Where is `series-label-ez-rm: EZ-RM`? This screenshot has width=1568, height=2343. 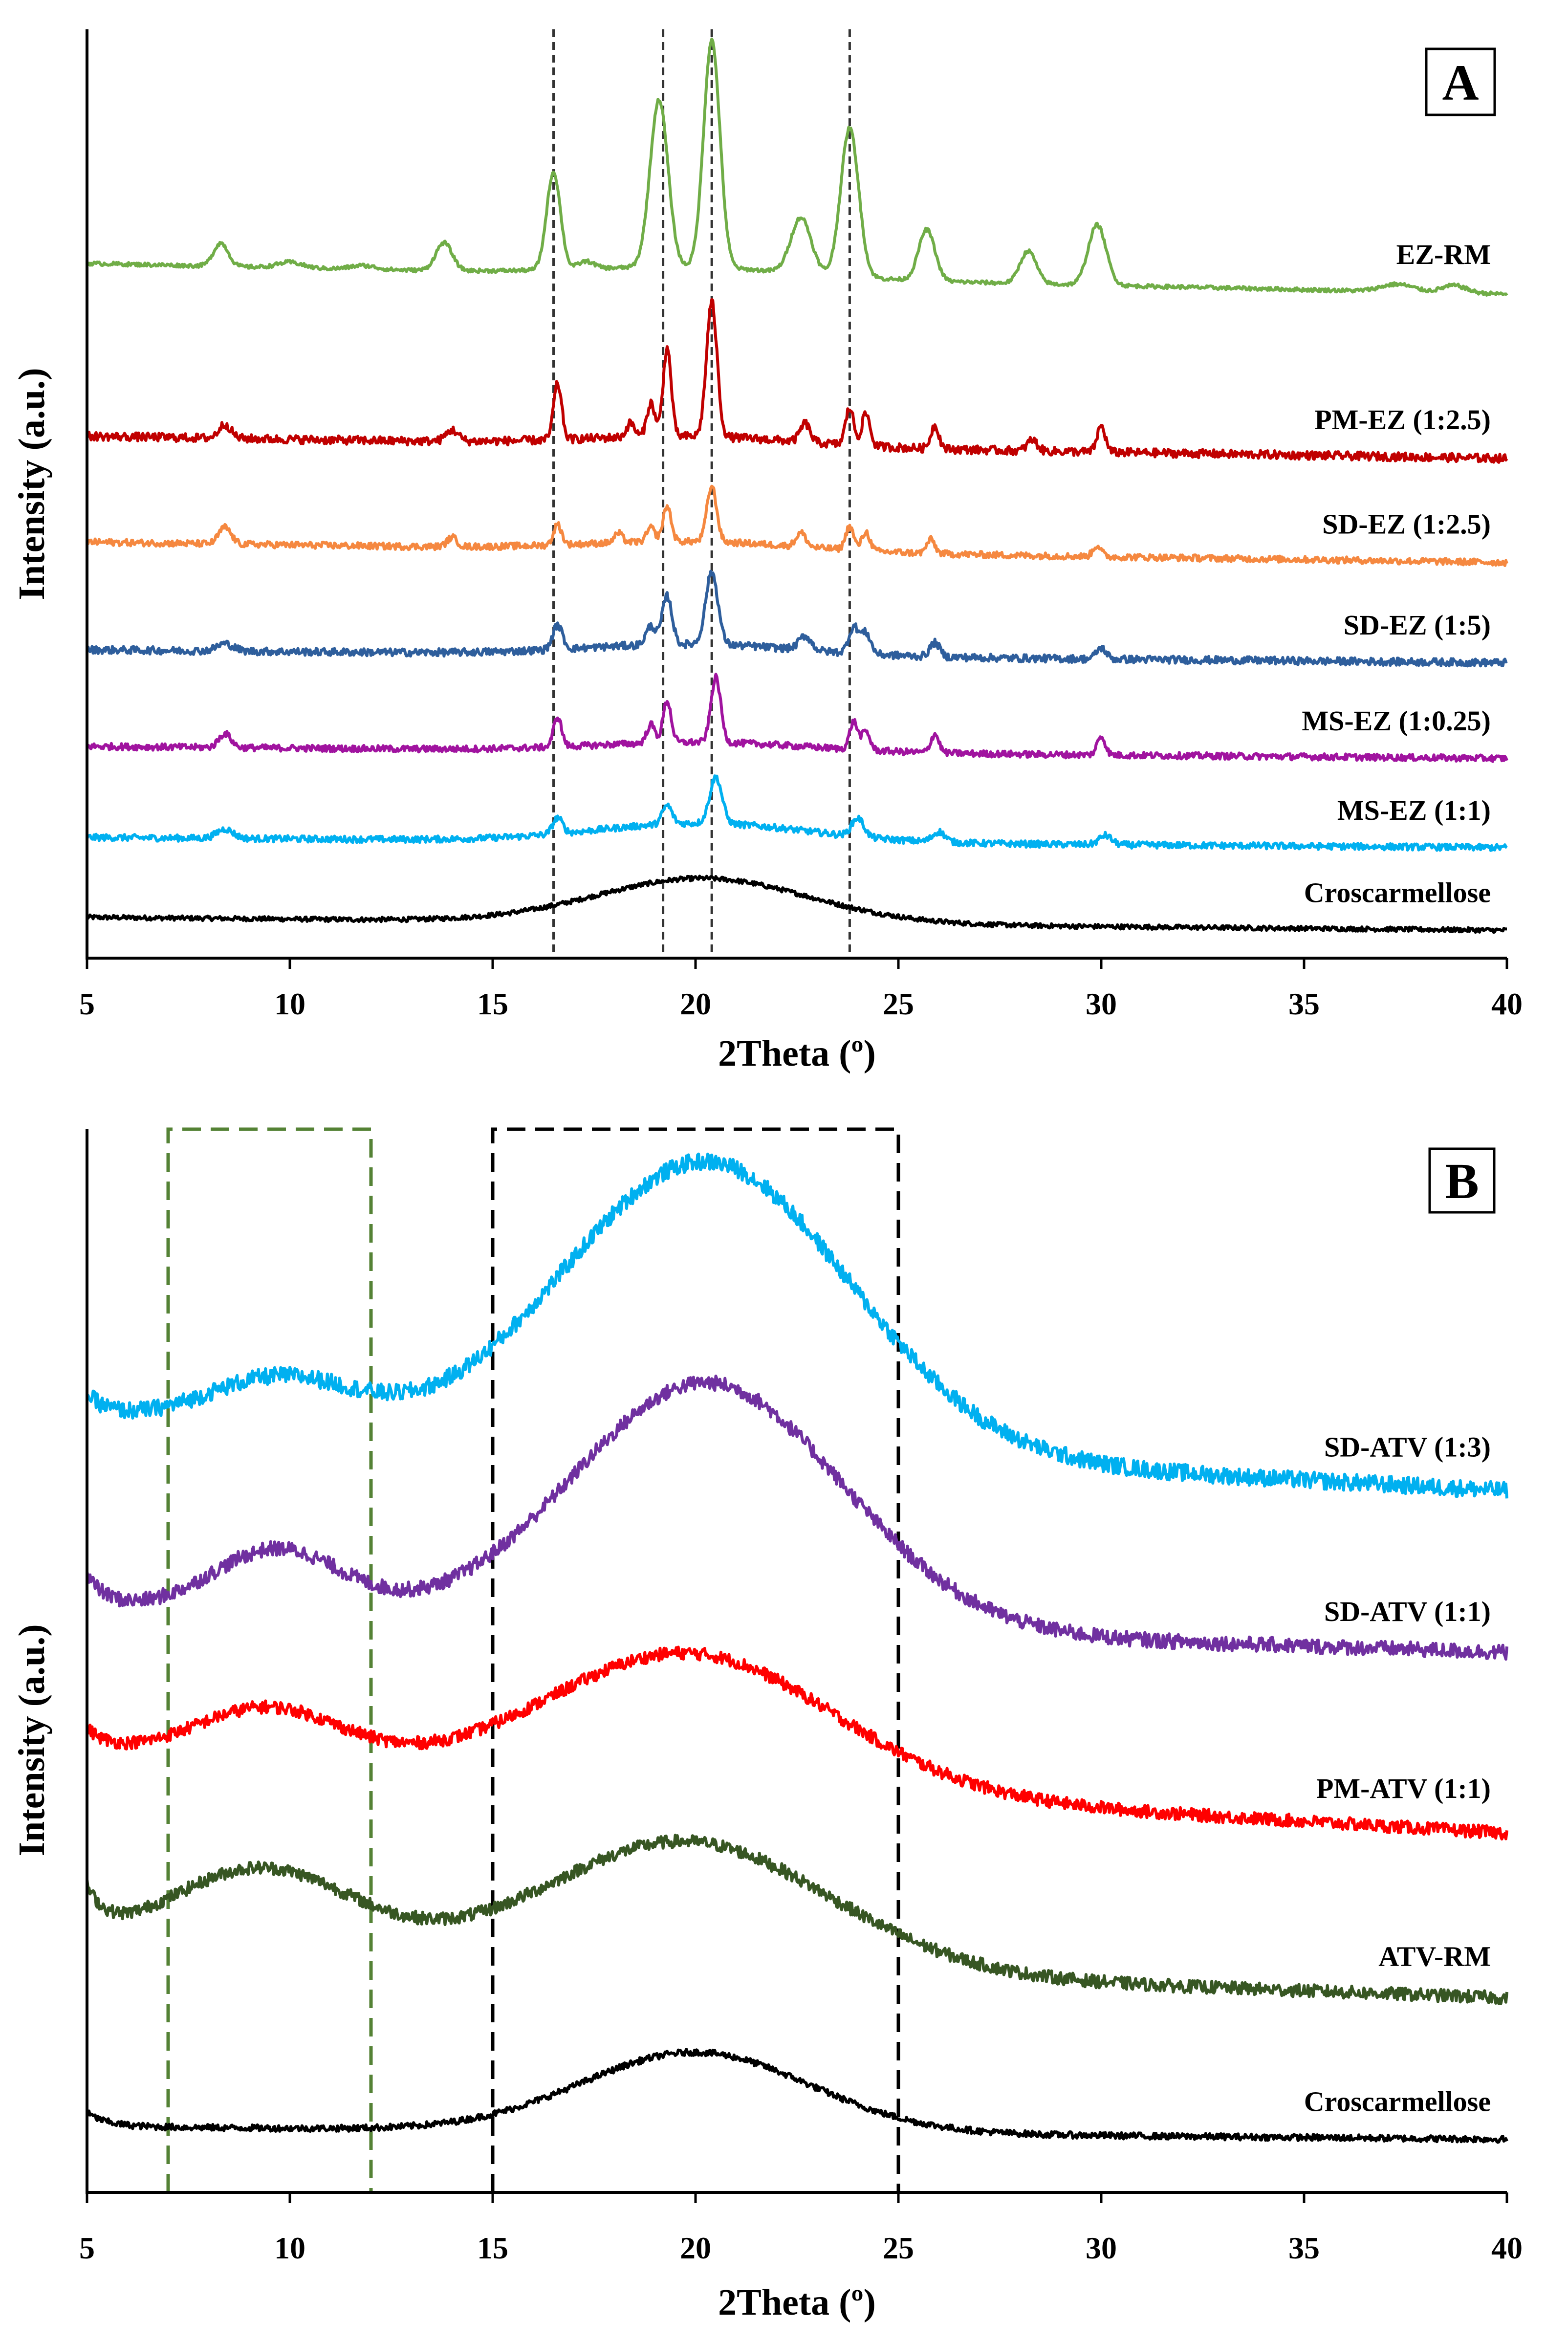
series-label-ez-rm: EZ-RM is located at coordinates (1443, 254).